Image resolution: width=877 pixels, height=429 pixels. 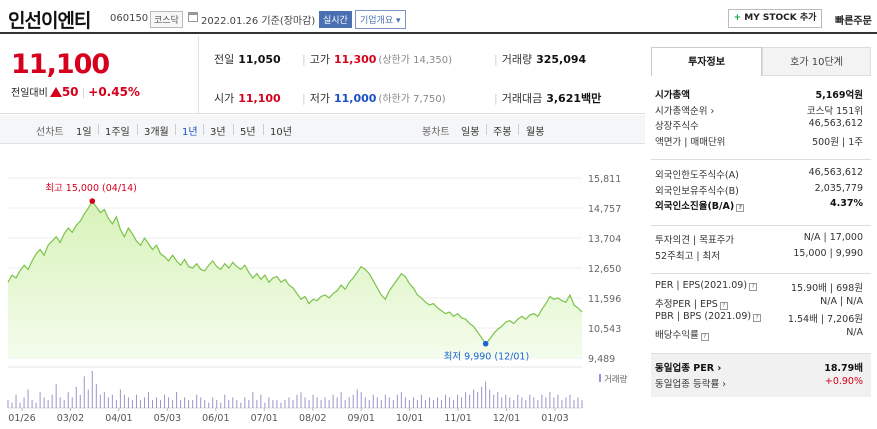 I want to click on info-label: 액면가 | 매매단위, so click(x=690, y=142).